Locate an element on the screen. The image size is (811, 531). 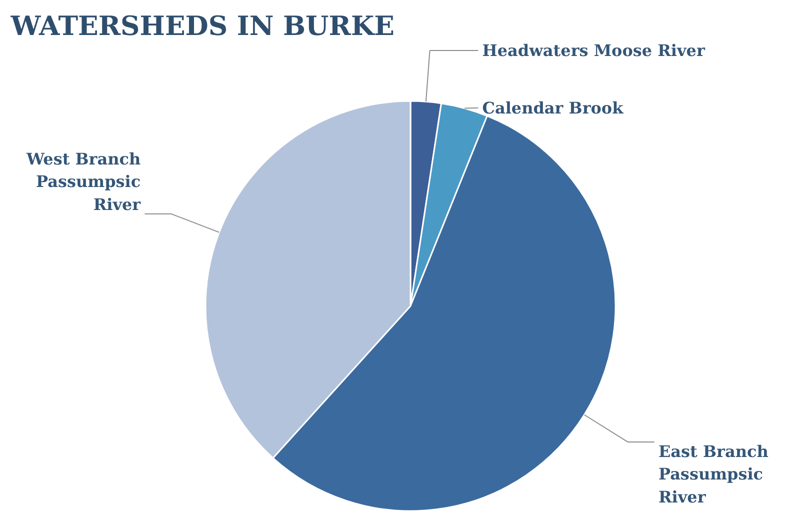
chart-title: WATERSHEDS IN BURKE is located at coordinates (202, 26).